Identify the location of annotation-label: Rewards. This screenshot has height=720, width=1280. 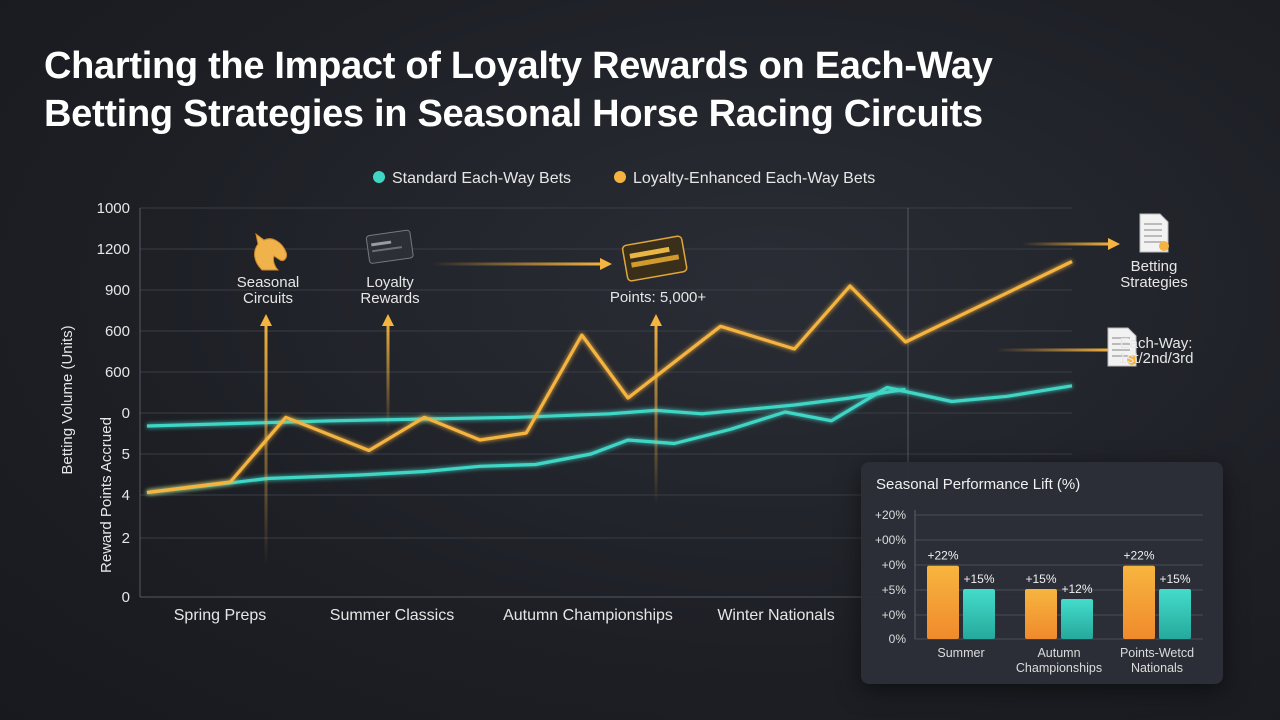
(389, 298).